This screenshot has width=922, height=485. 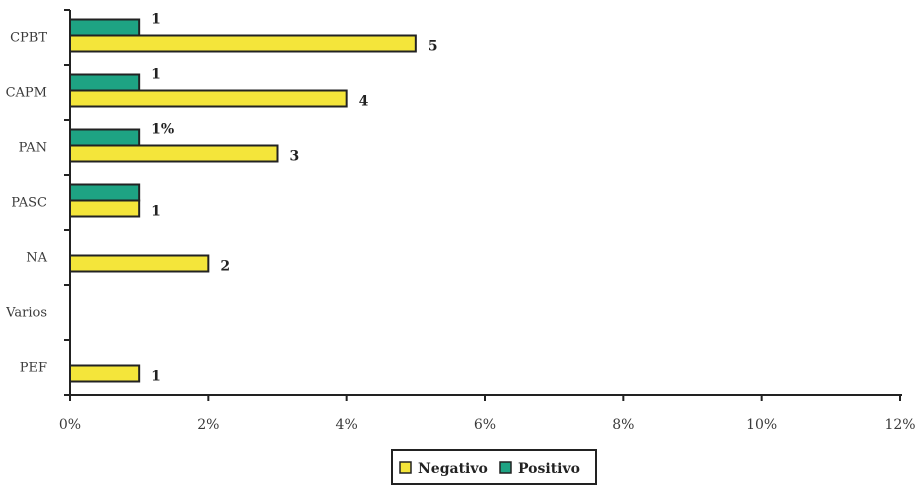 I want to click on bar-negativo-pan, so click(x=174, y=153).